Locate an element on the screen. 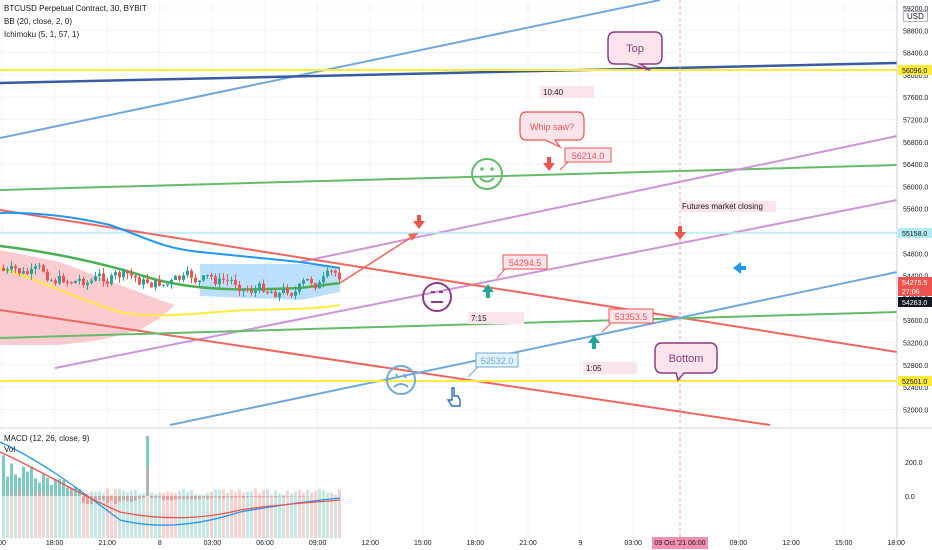 The width and height of the screenshot is (932, 550). price-tick-label: 56000.0 is located at coordinates (915, 187).